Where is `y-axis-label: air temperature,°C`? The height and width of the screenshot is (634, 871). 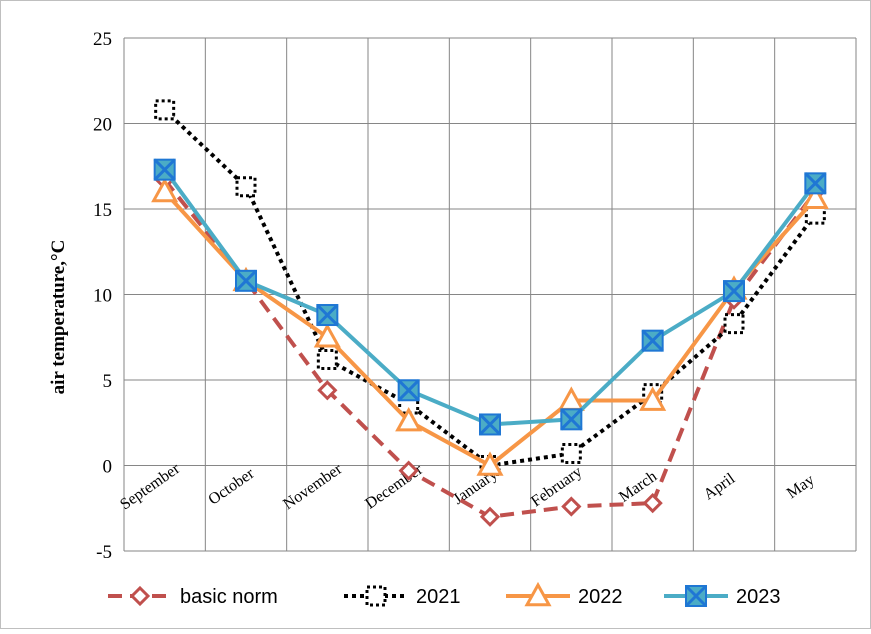 y-axis-label: air temperature,°C is located at coordinates (58, 317).